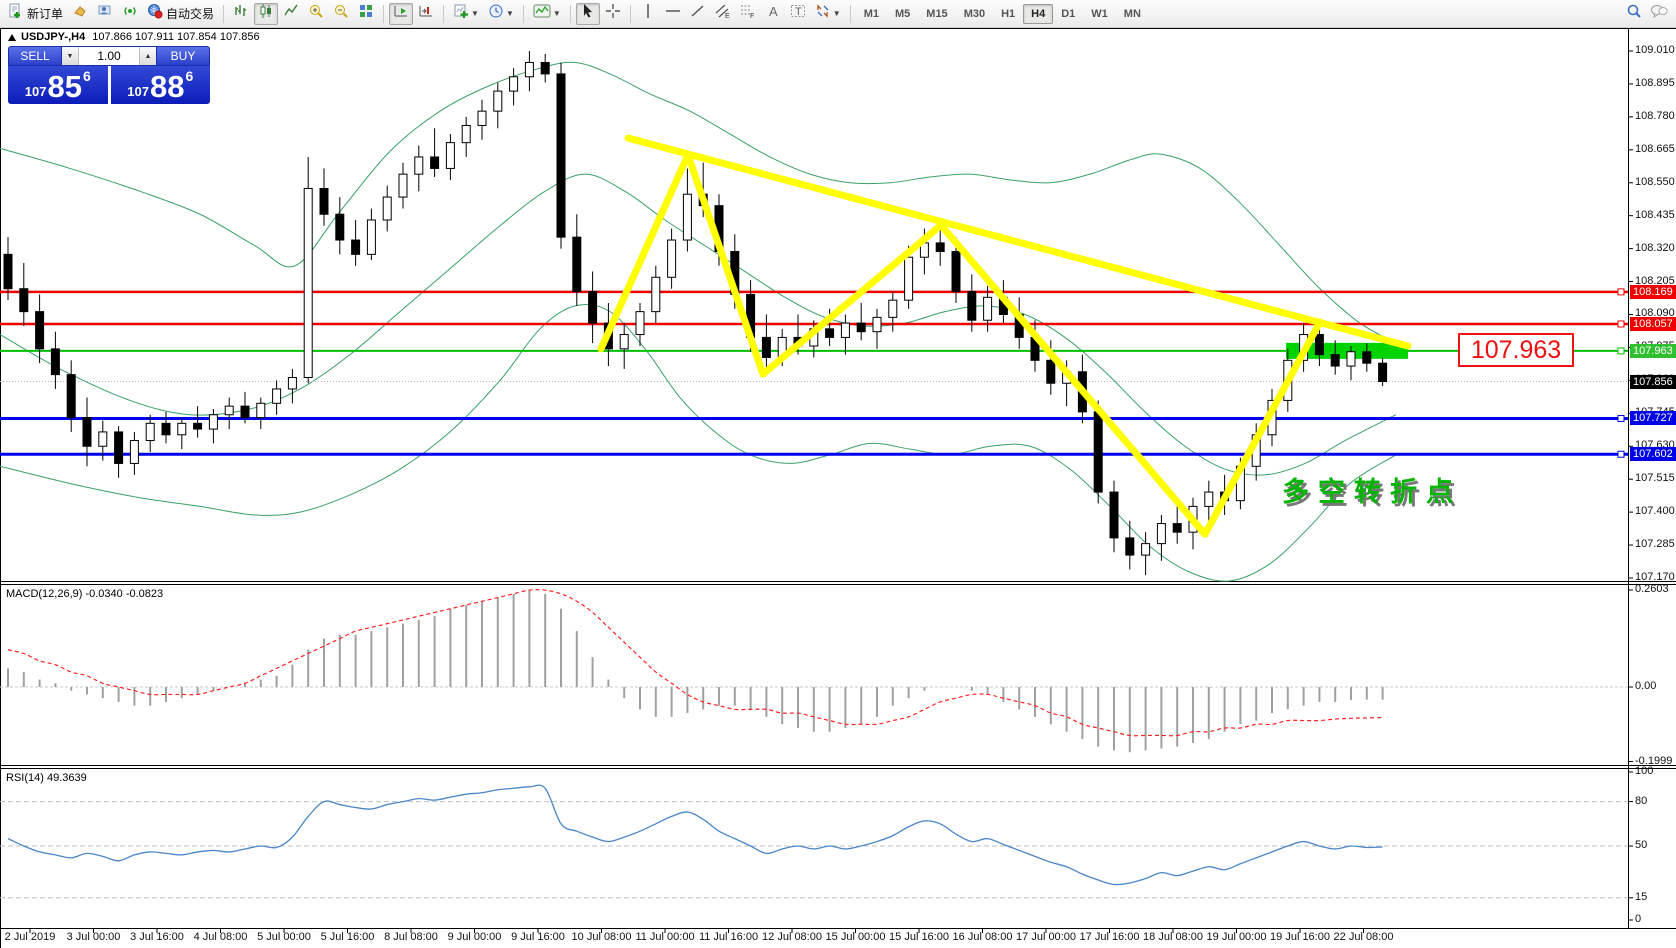  What do you see at coordinates (1655, 511) in the screenshot?
I see `price-axis-label: 107.400` at bounding box center [1655, 511].